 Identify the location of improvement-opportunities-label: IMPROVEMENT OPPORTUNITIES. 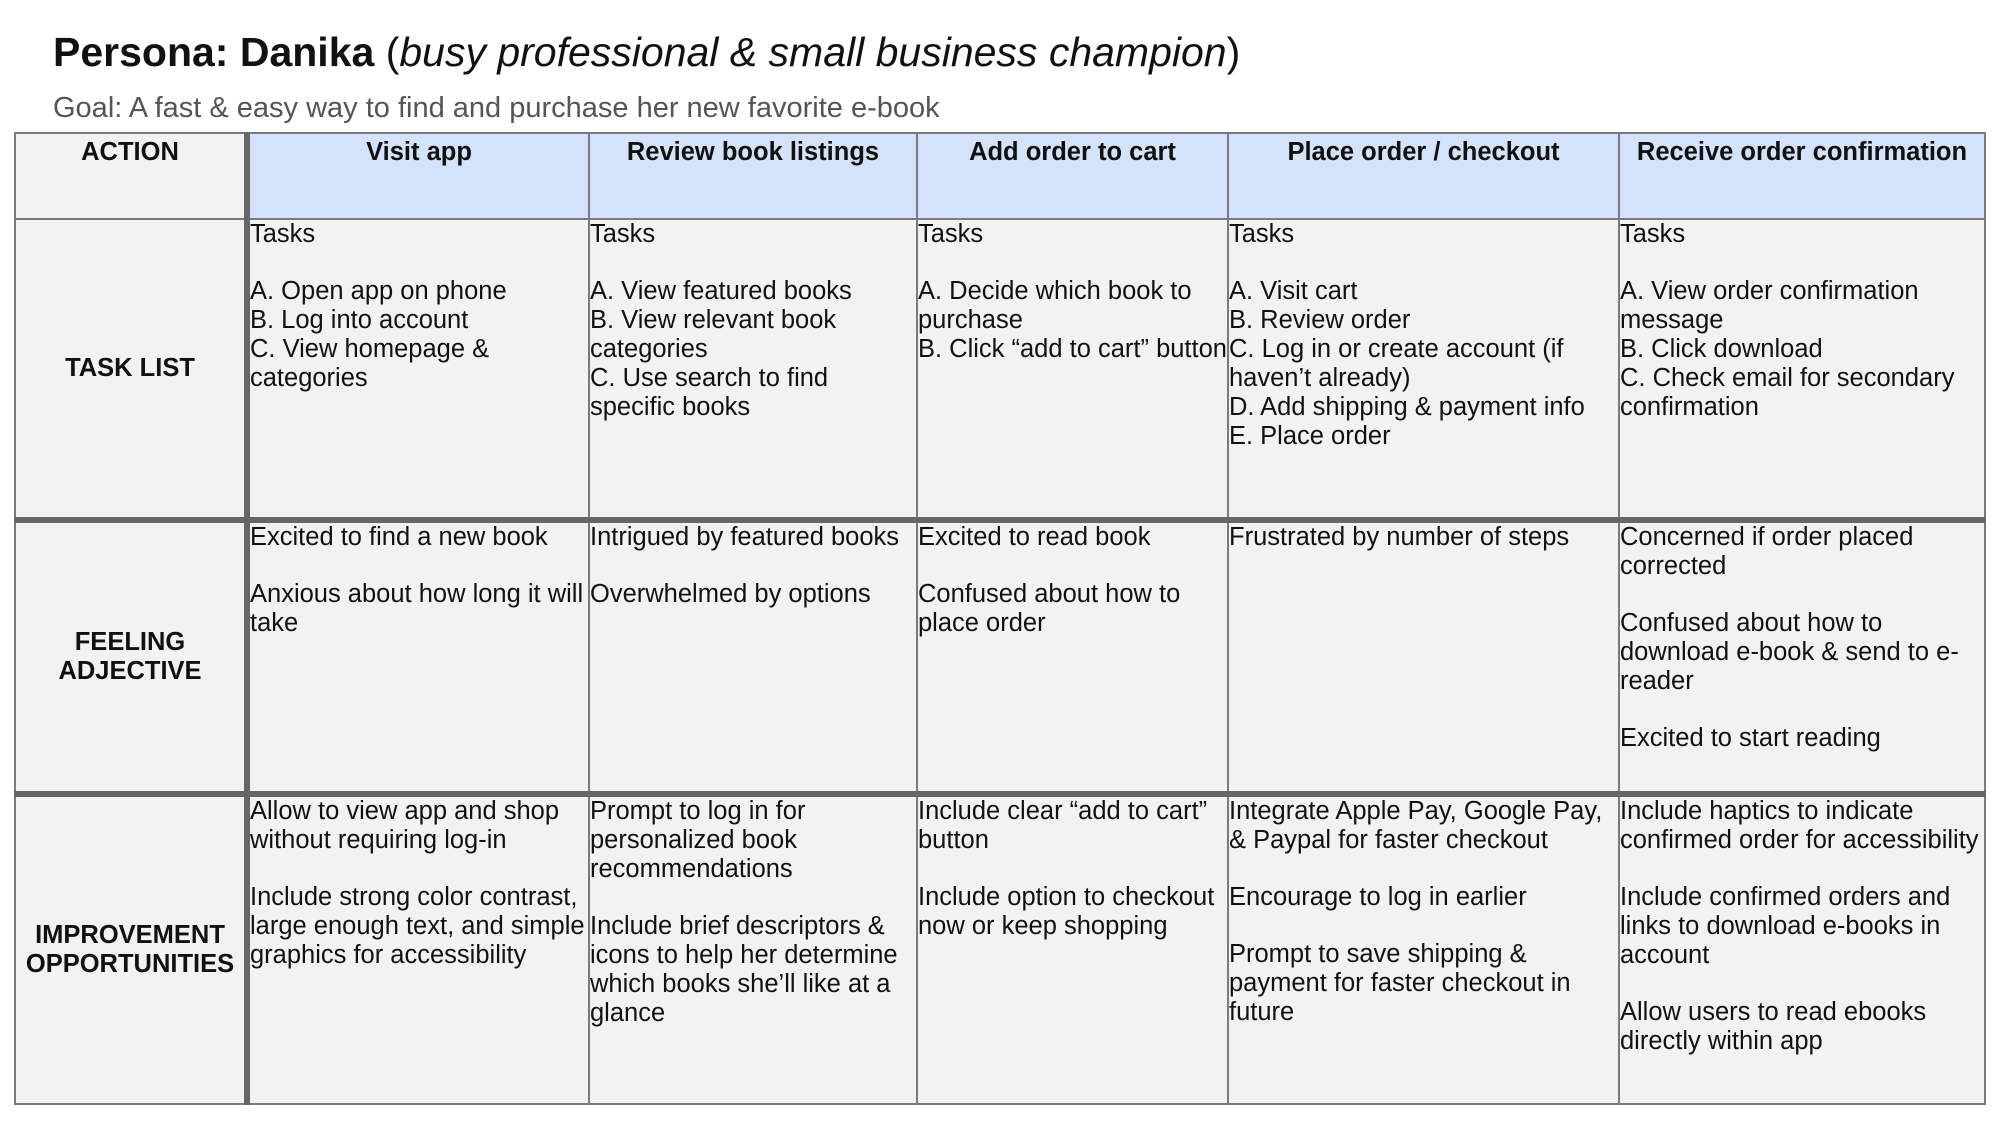
(132, 949).